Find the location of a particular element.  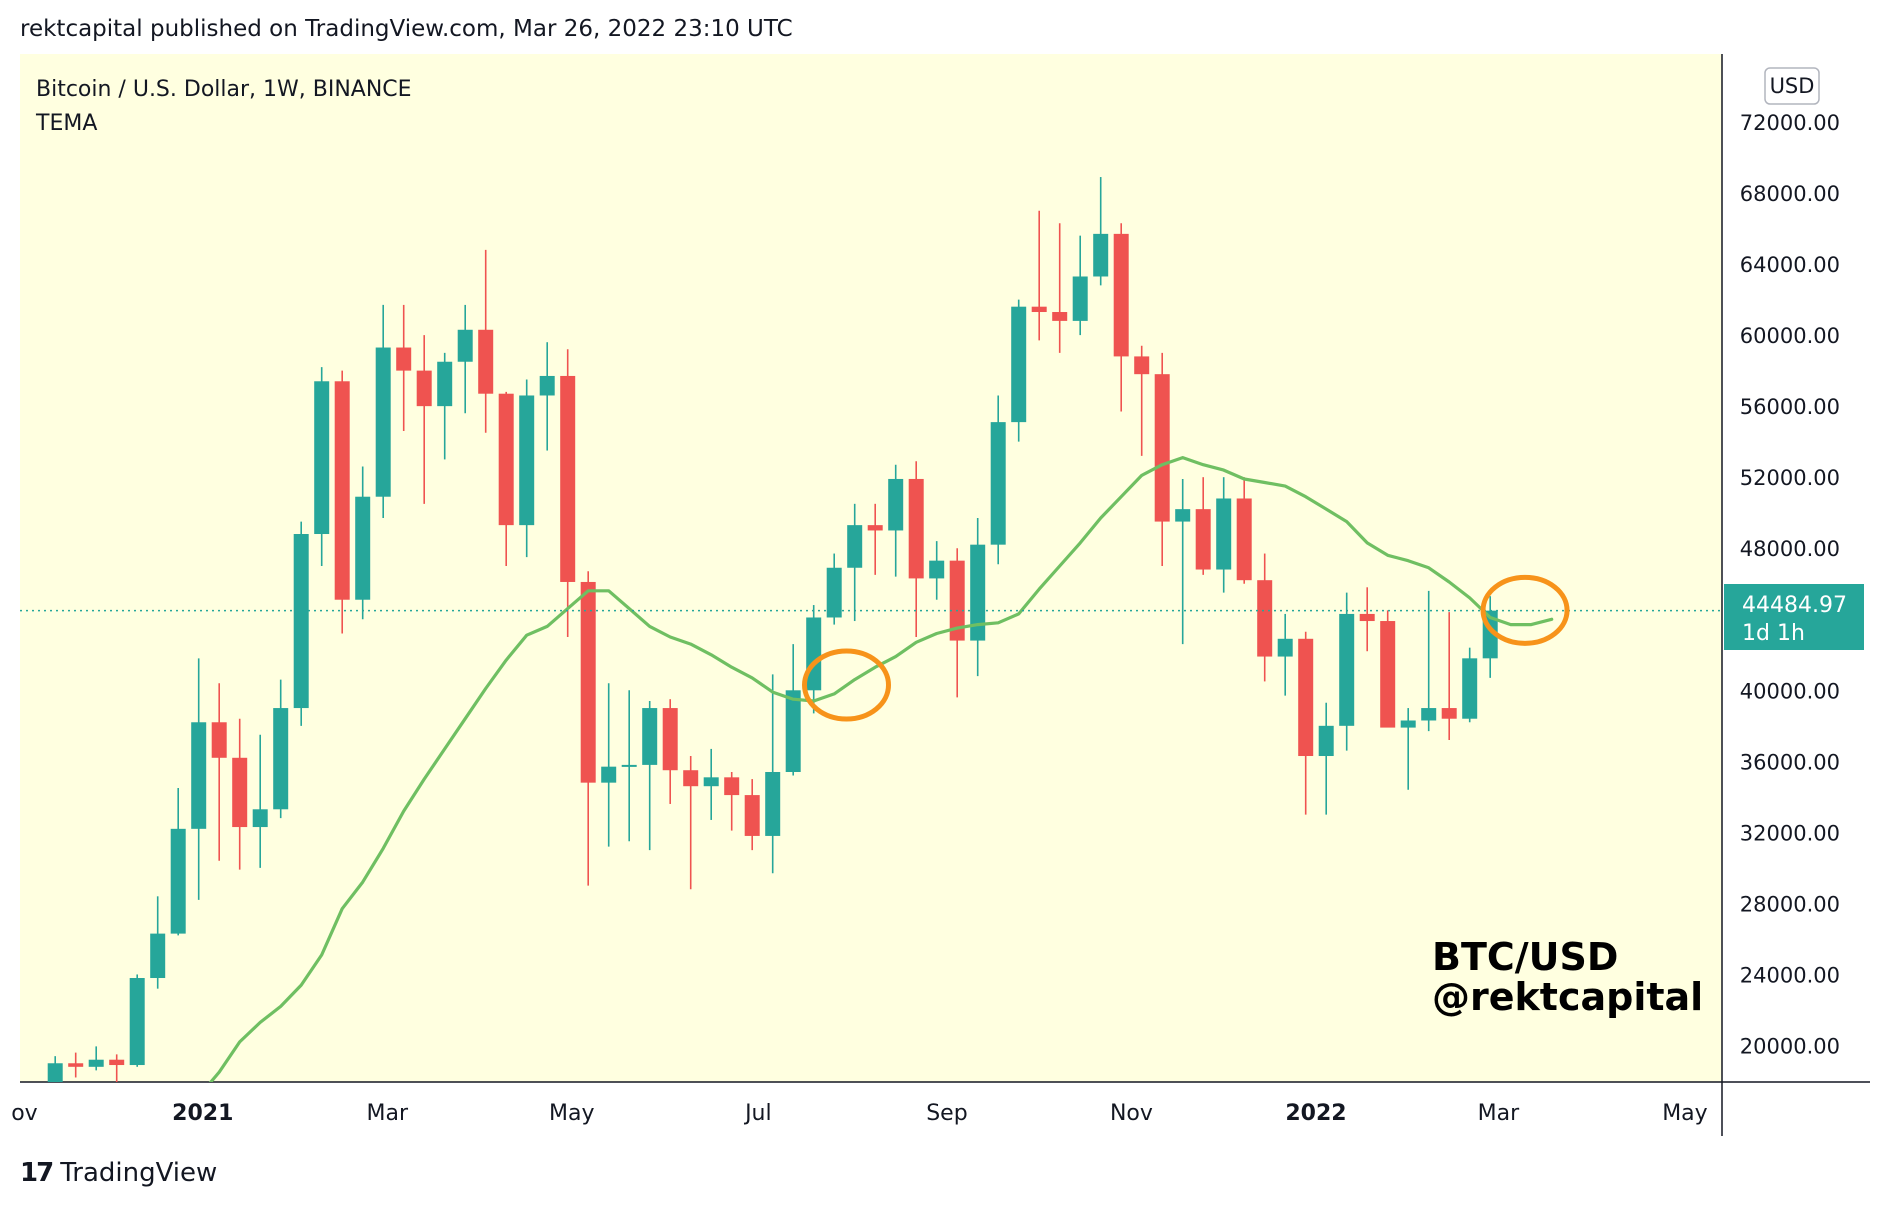

price-badge: 44484.97 1d 1h is located at coordinates (1794, 617).